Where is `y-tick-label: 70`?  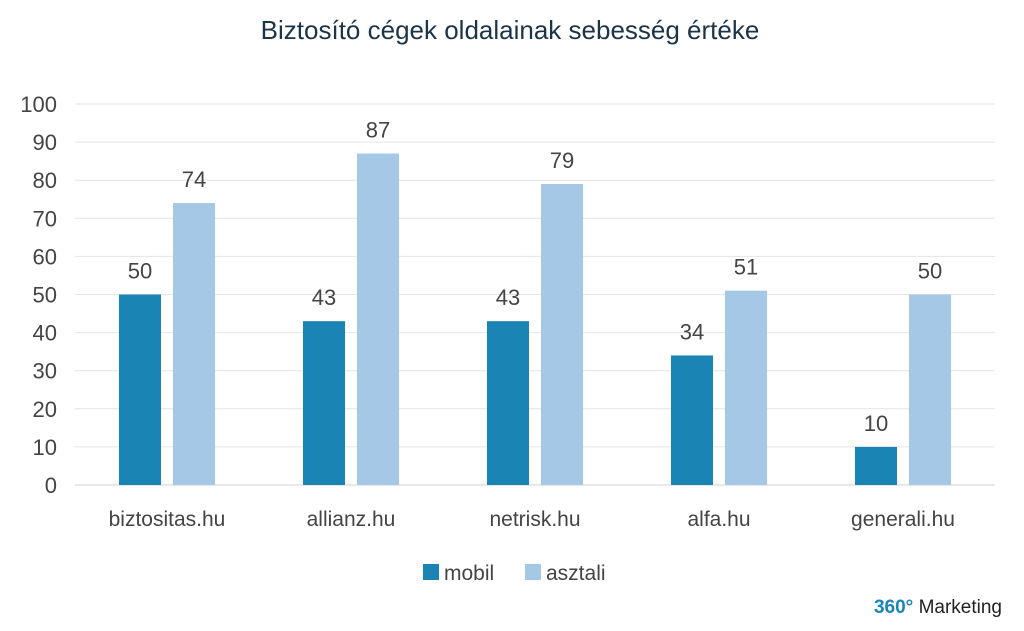 y-tick-label: 70 is located at coordinates (45, 218).